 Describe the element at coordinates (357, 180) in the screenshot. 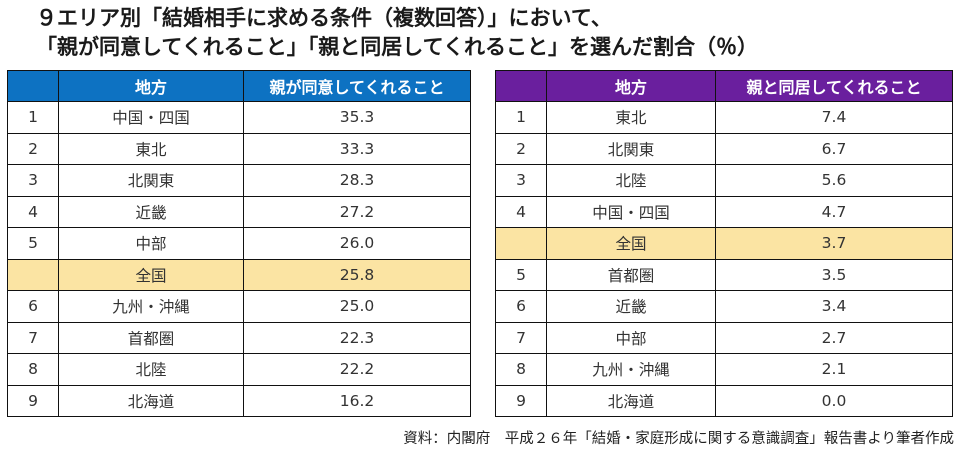

I see `value-cell: 28.3` at that location.